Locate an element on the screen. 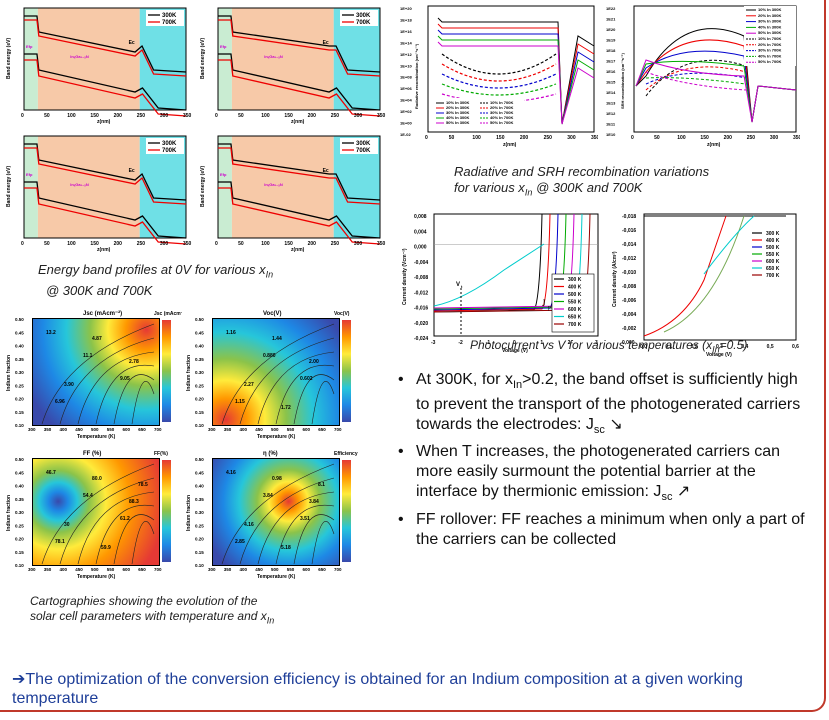 This screenshot has width=829, height=720. tick-label: 0,2 is located at coordinates (694, 347).